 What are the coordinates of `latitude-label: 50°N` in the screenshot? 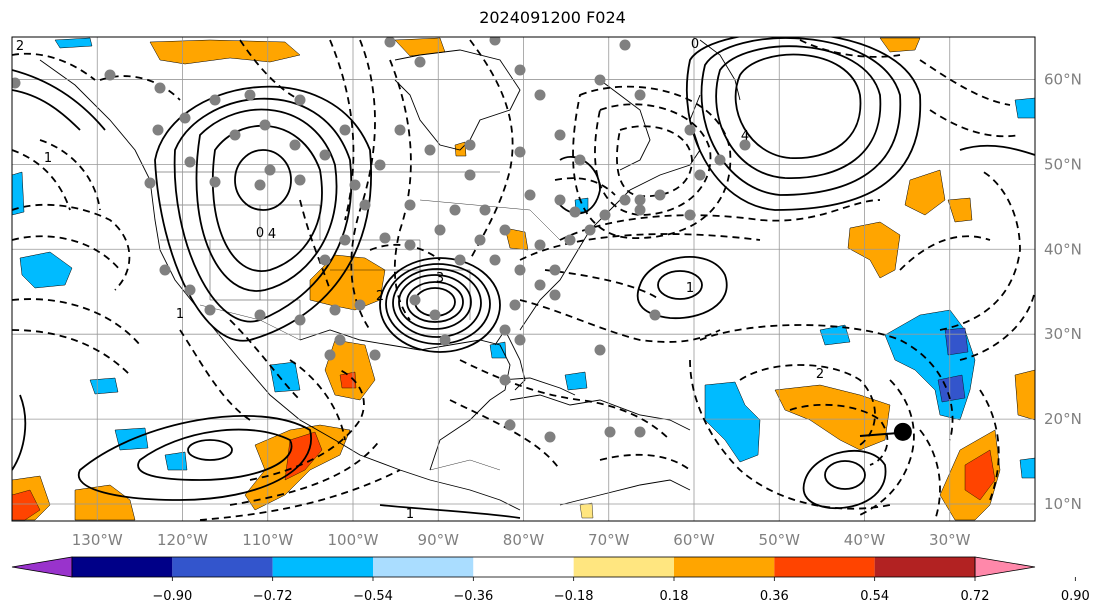 It's located at (1063, 164).